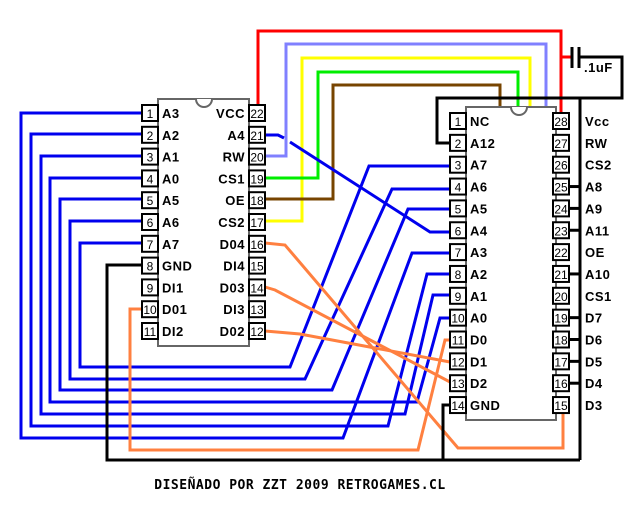  I want to click on bus-signal-label: A9, so click(594, 208).